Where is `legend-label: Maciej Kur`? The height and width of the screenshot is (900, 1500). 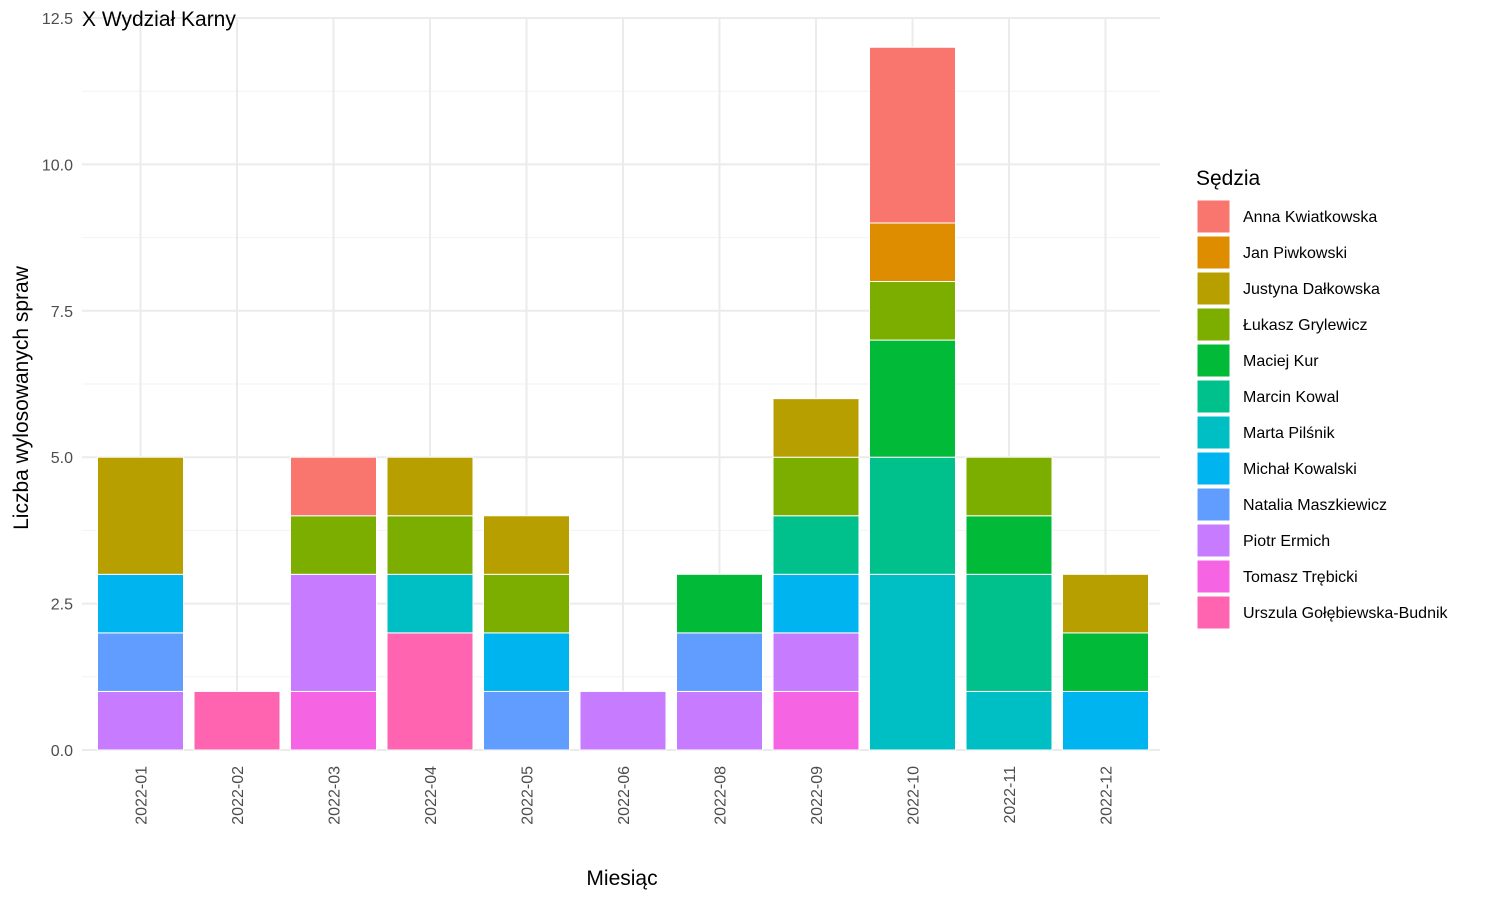
legend-label: Maciej Kur is located at coordinates (1281, 361).